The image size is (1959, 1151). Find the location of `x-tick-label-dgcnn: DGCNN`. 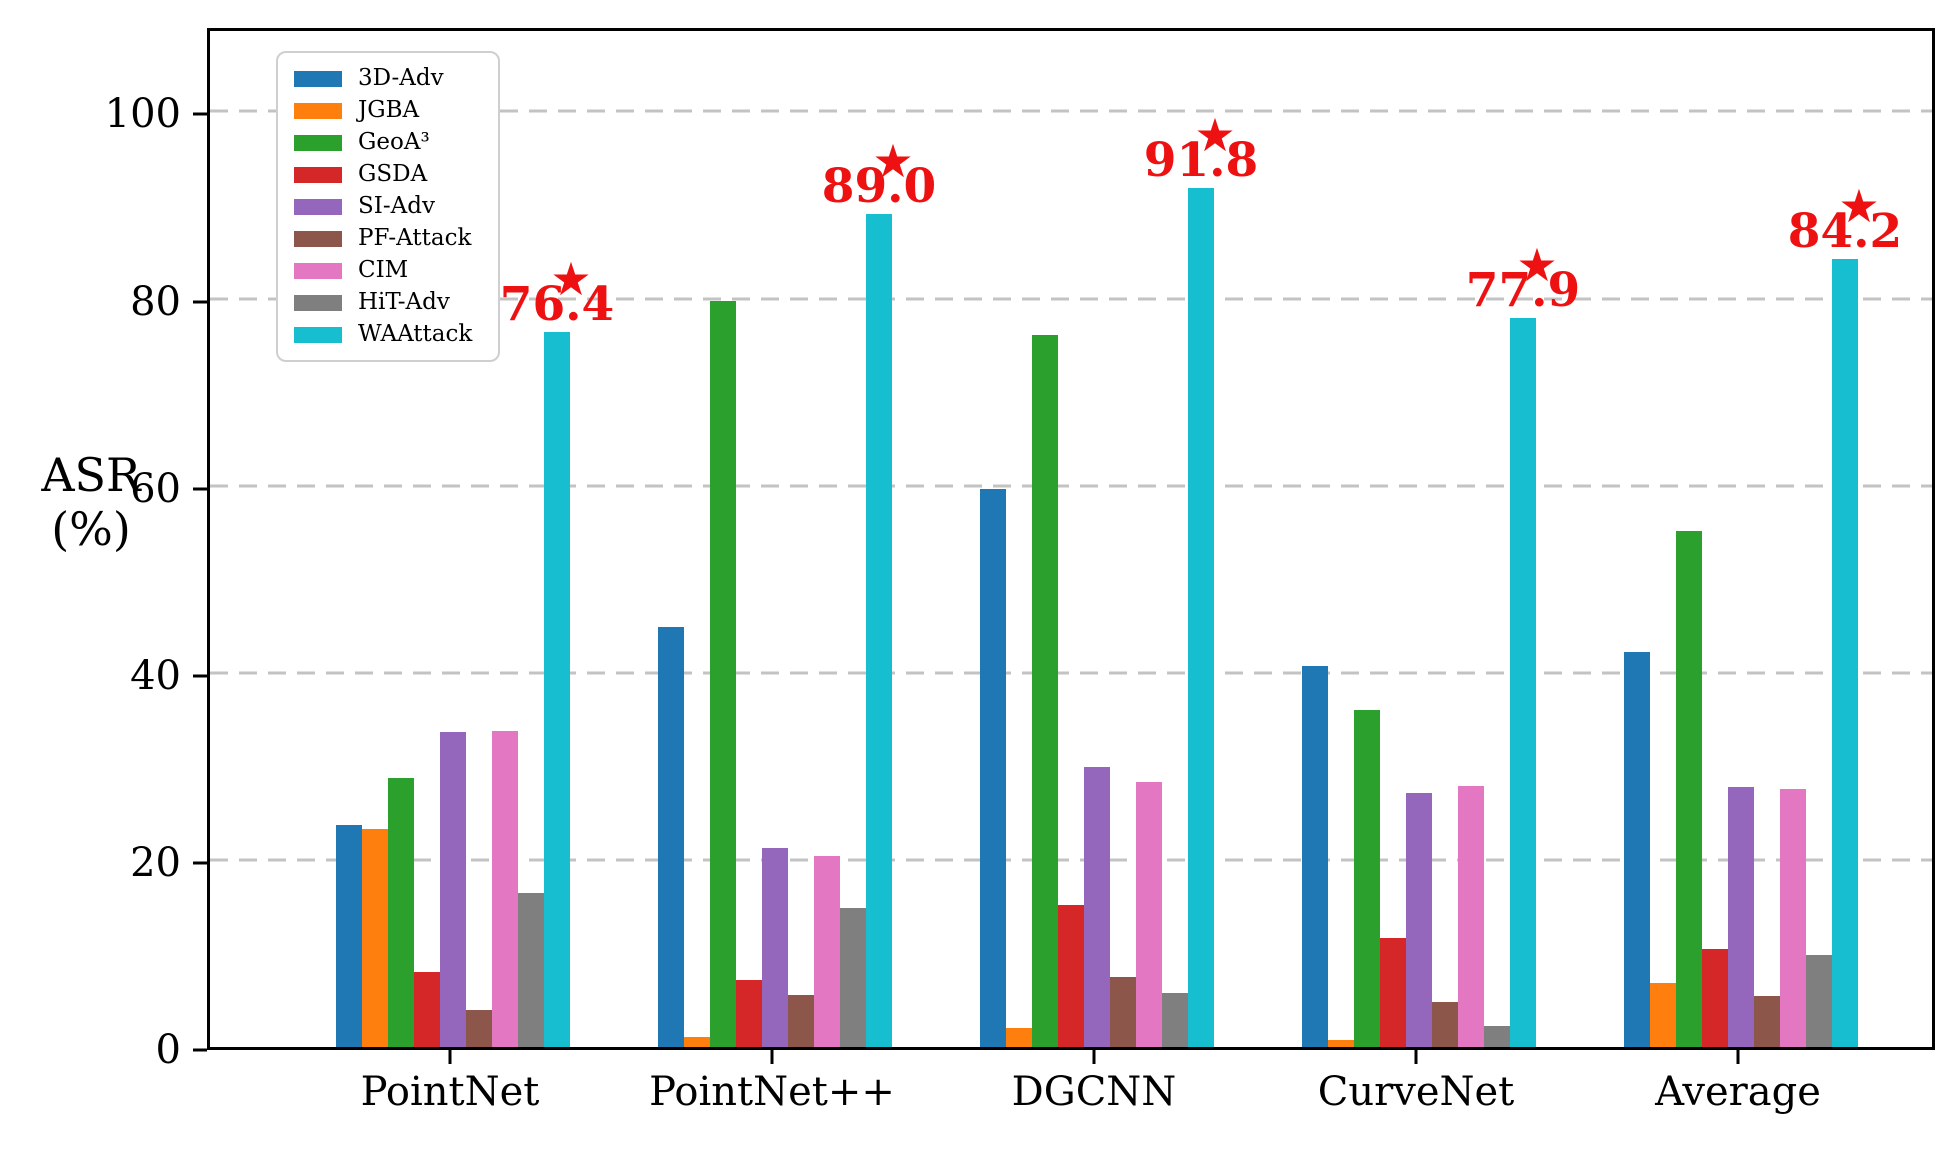

x-tick-label-dgcnn: DGCNN is located at coordinates (1094, 1092).